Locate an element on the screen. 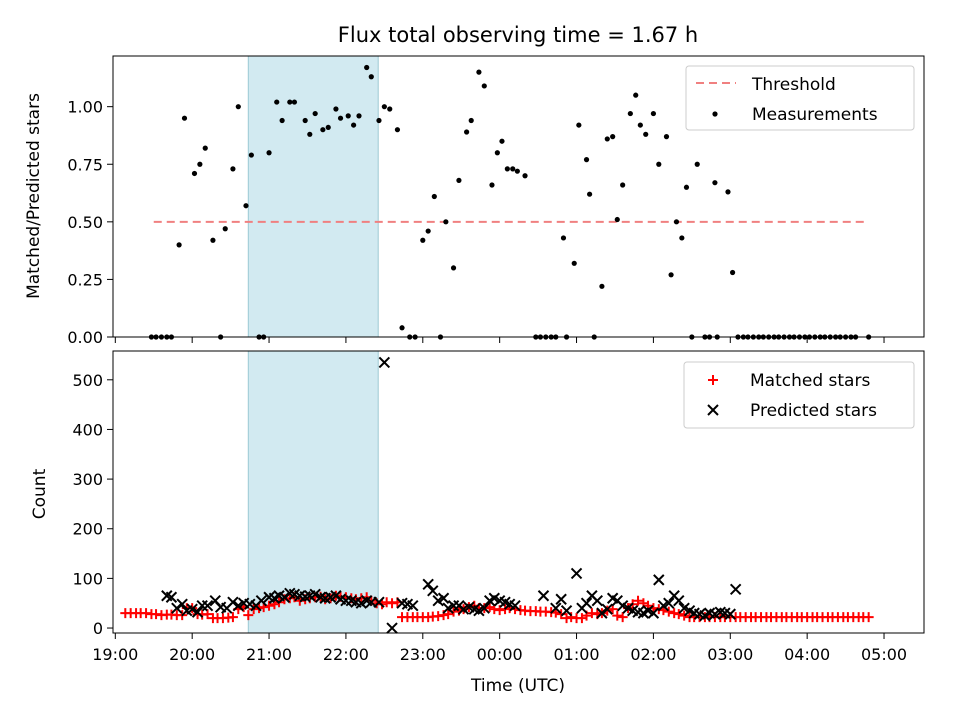 The height and width of the screenshot is (720, 960). y-tick-label: 200 is located at coordinates (87, 529).